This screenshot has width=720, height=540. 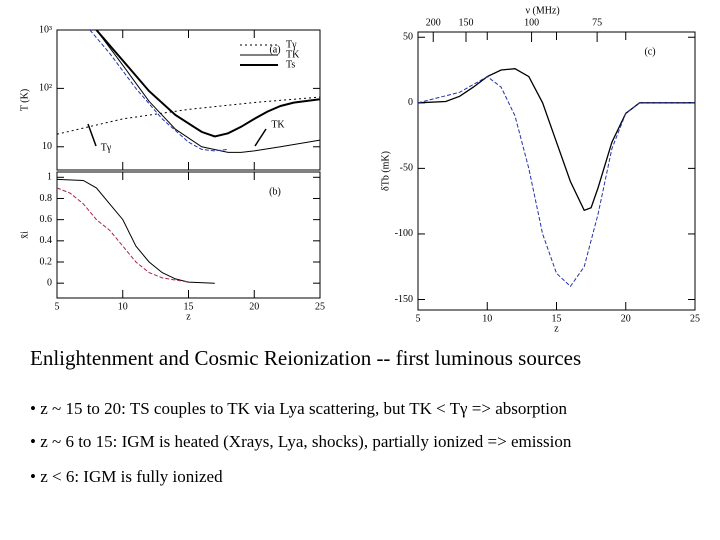 I want to click on panel-label: (c), so click(x=649, y=51).